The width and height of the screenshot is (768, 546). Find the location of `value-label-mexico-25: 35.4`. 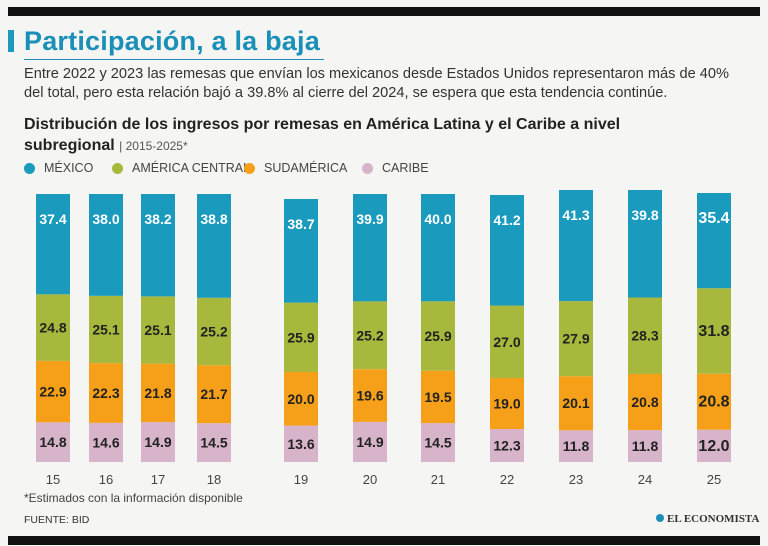

value-label-mexico-25: 35.4 is located at coordinates (713, 218).